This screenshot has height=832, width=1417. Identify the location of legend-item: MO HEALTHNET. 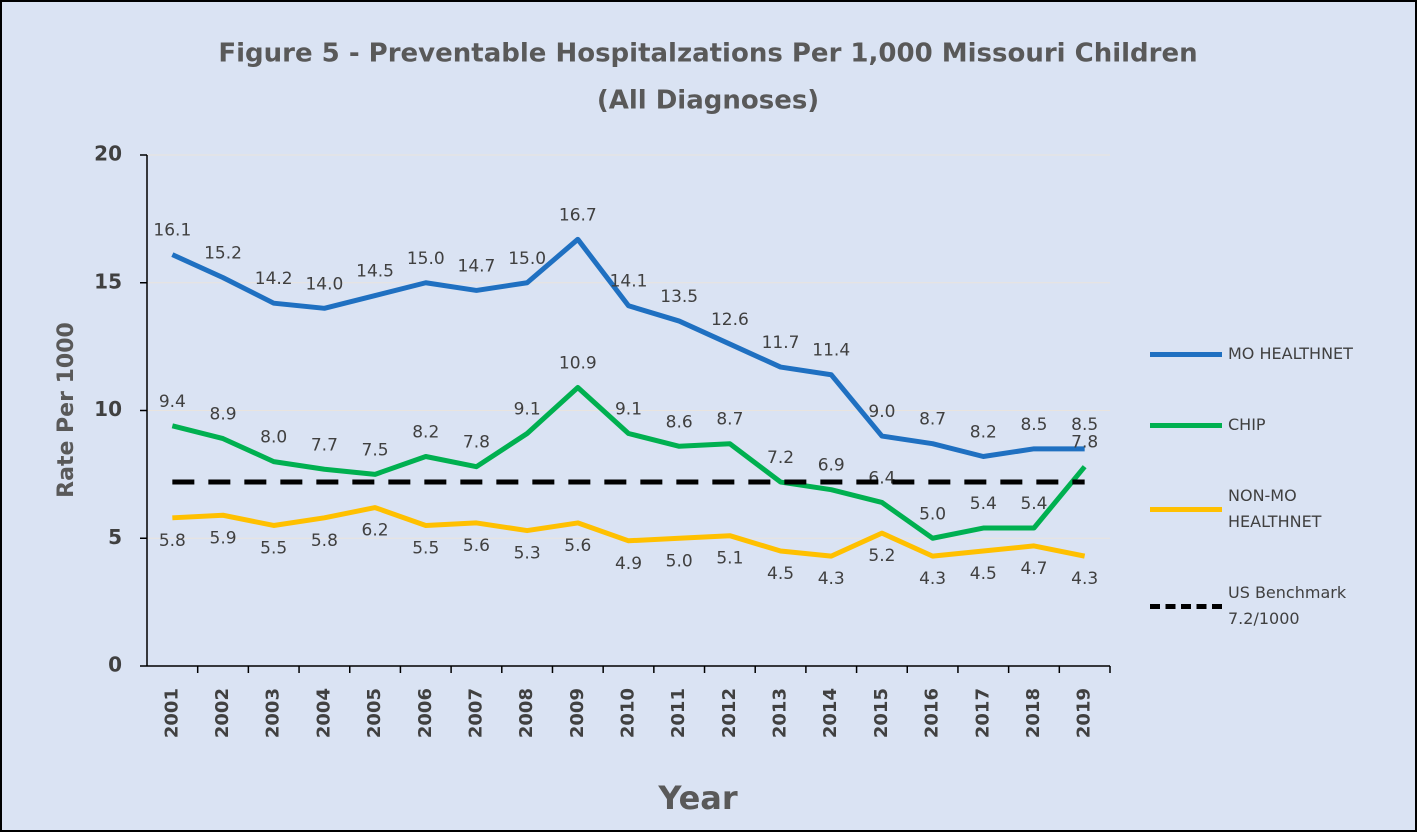
(1254, 354).